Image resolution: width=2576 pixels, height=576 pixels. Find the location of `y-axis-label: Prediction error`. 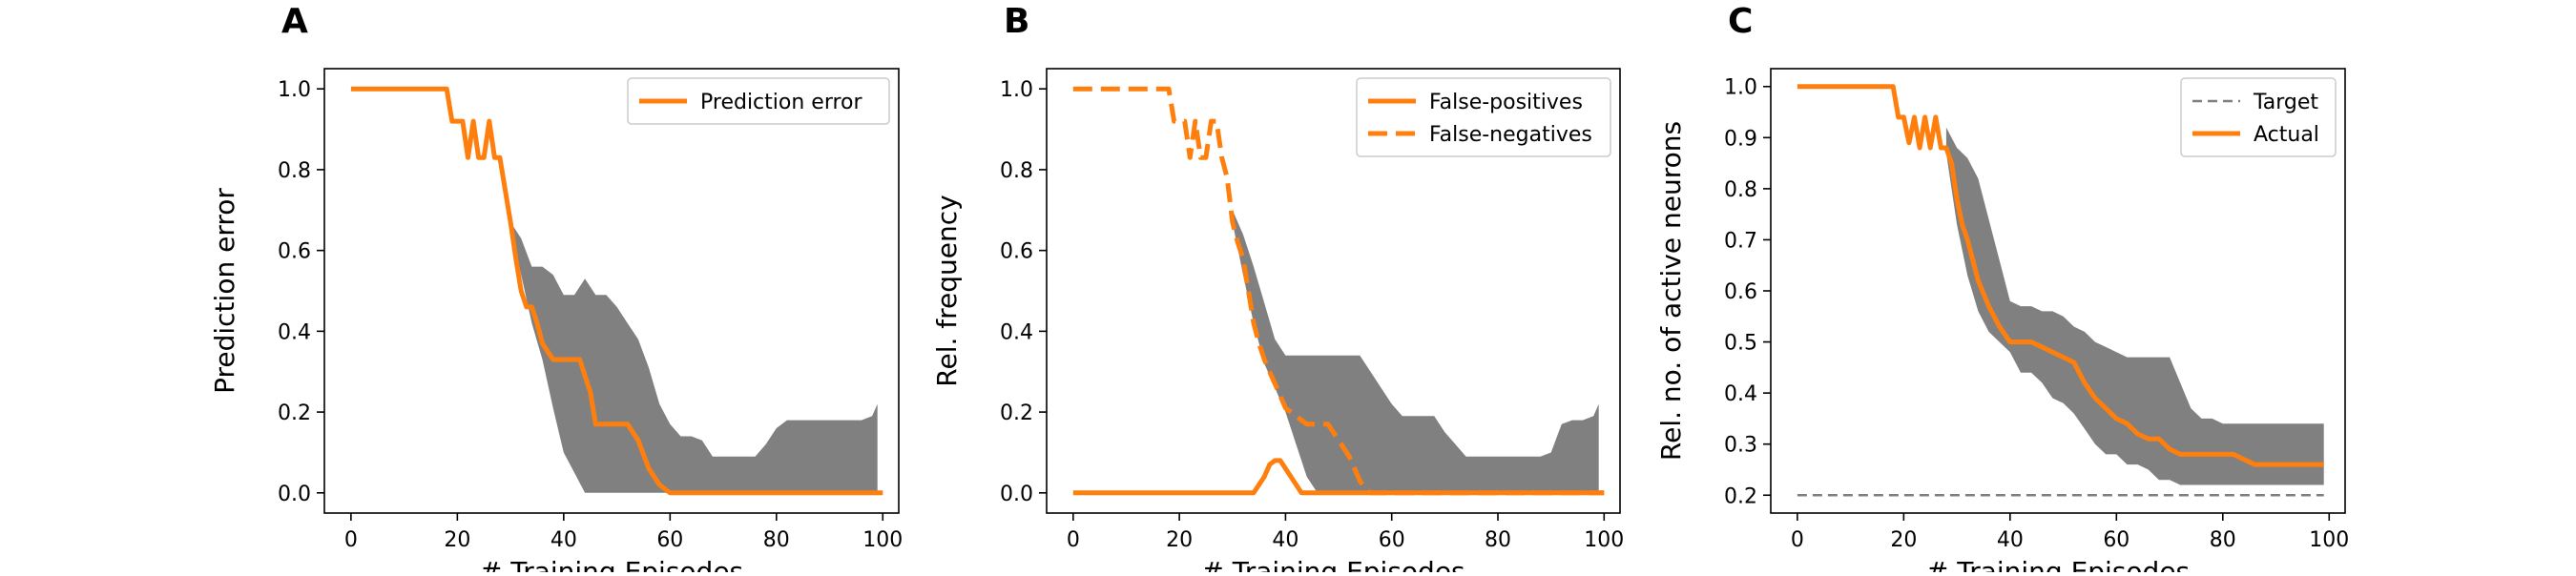

y-axis-label: Prediction error is located at coordinates (224, 291).